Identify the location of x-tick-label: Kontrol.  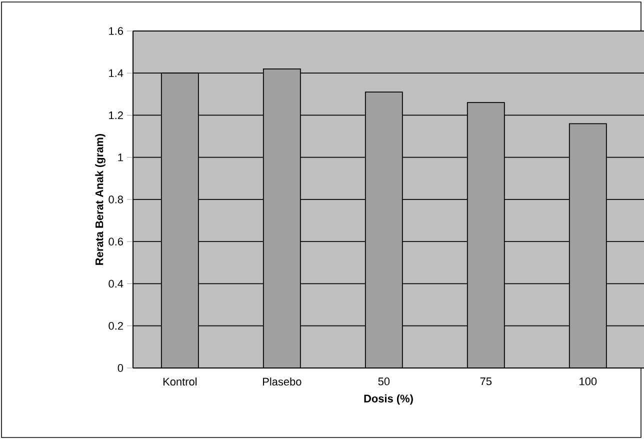
(180, 382).